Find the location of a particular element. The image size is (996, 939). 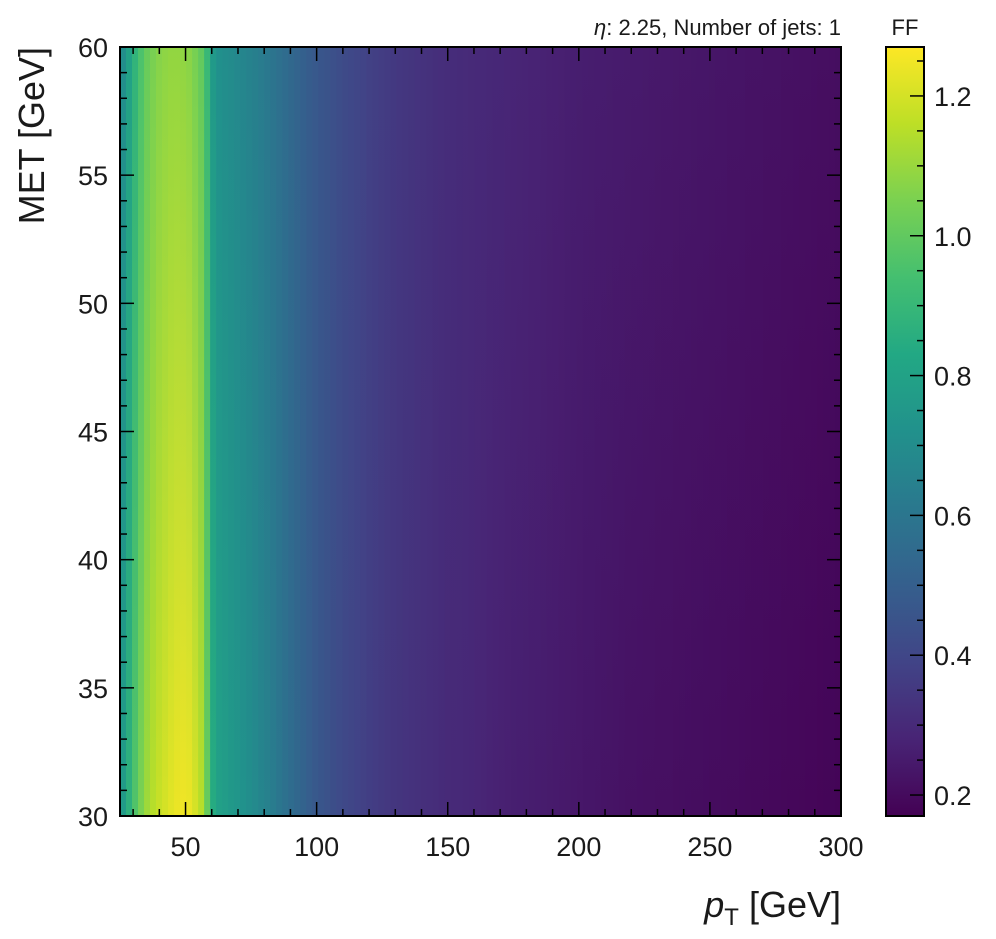

colorbar-tick-label: 1.2 is located at coordinates (953, 97).